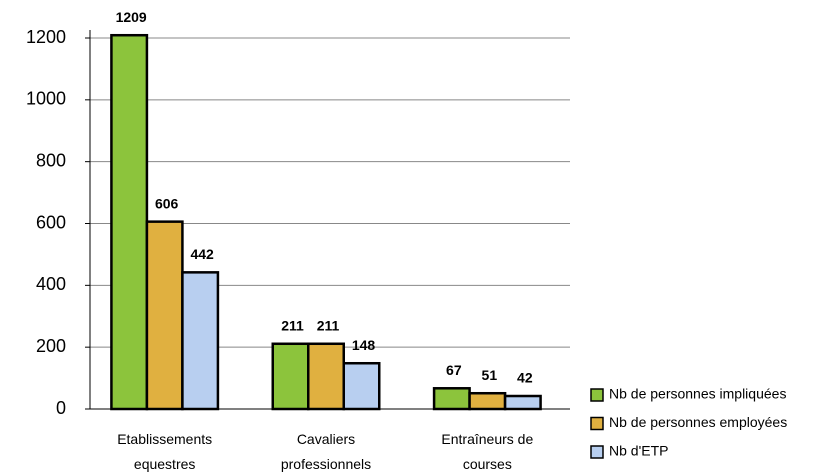 This screenshot has height=473, width=835. What do you see at coordinates (51, 160) in the screenshot?
I see `y-tick-label: 800` at bounding box center [51, 160].